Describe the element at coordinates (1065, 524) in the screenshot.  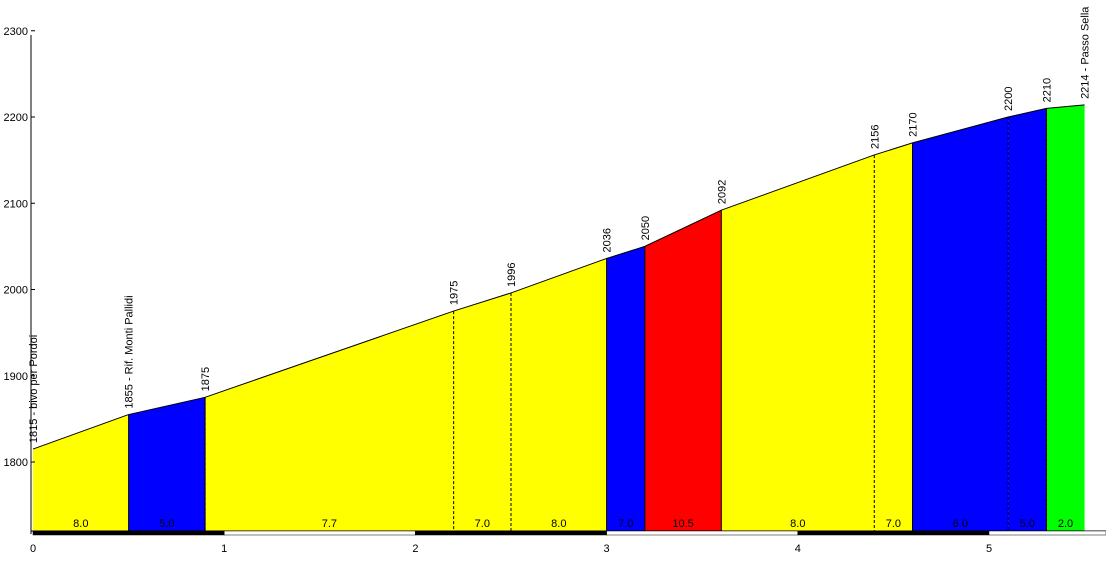
I see `grade-label: 2.0` at that location.